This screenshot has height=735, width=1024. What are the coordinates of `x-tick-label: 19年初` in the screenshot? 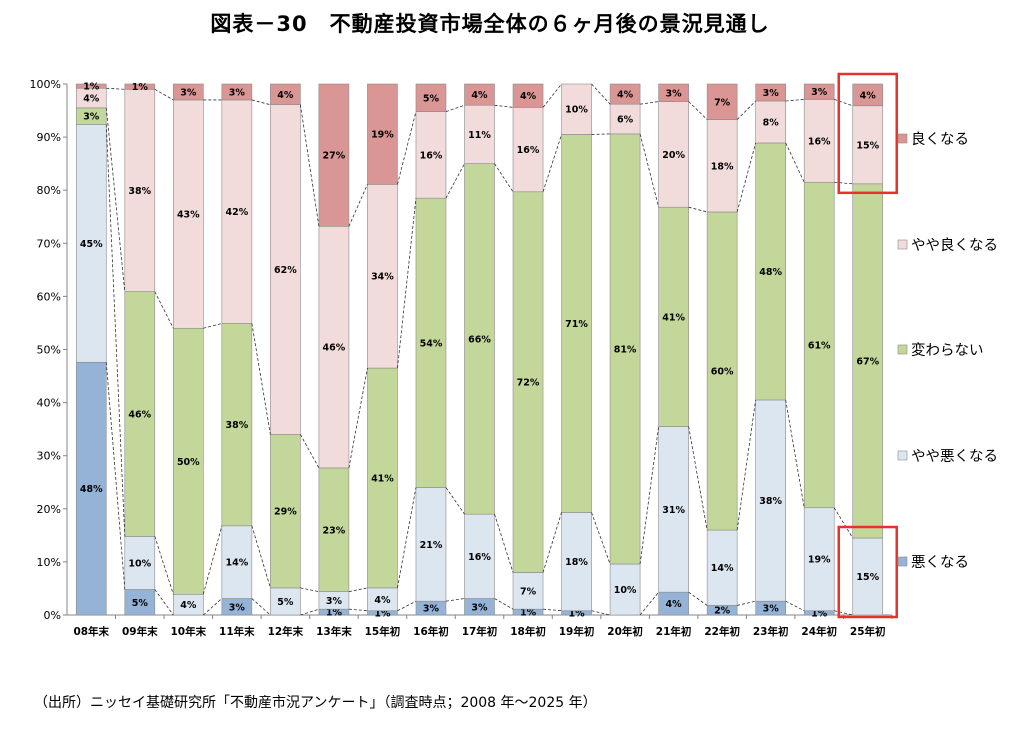 It's located at (577, 631).